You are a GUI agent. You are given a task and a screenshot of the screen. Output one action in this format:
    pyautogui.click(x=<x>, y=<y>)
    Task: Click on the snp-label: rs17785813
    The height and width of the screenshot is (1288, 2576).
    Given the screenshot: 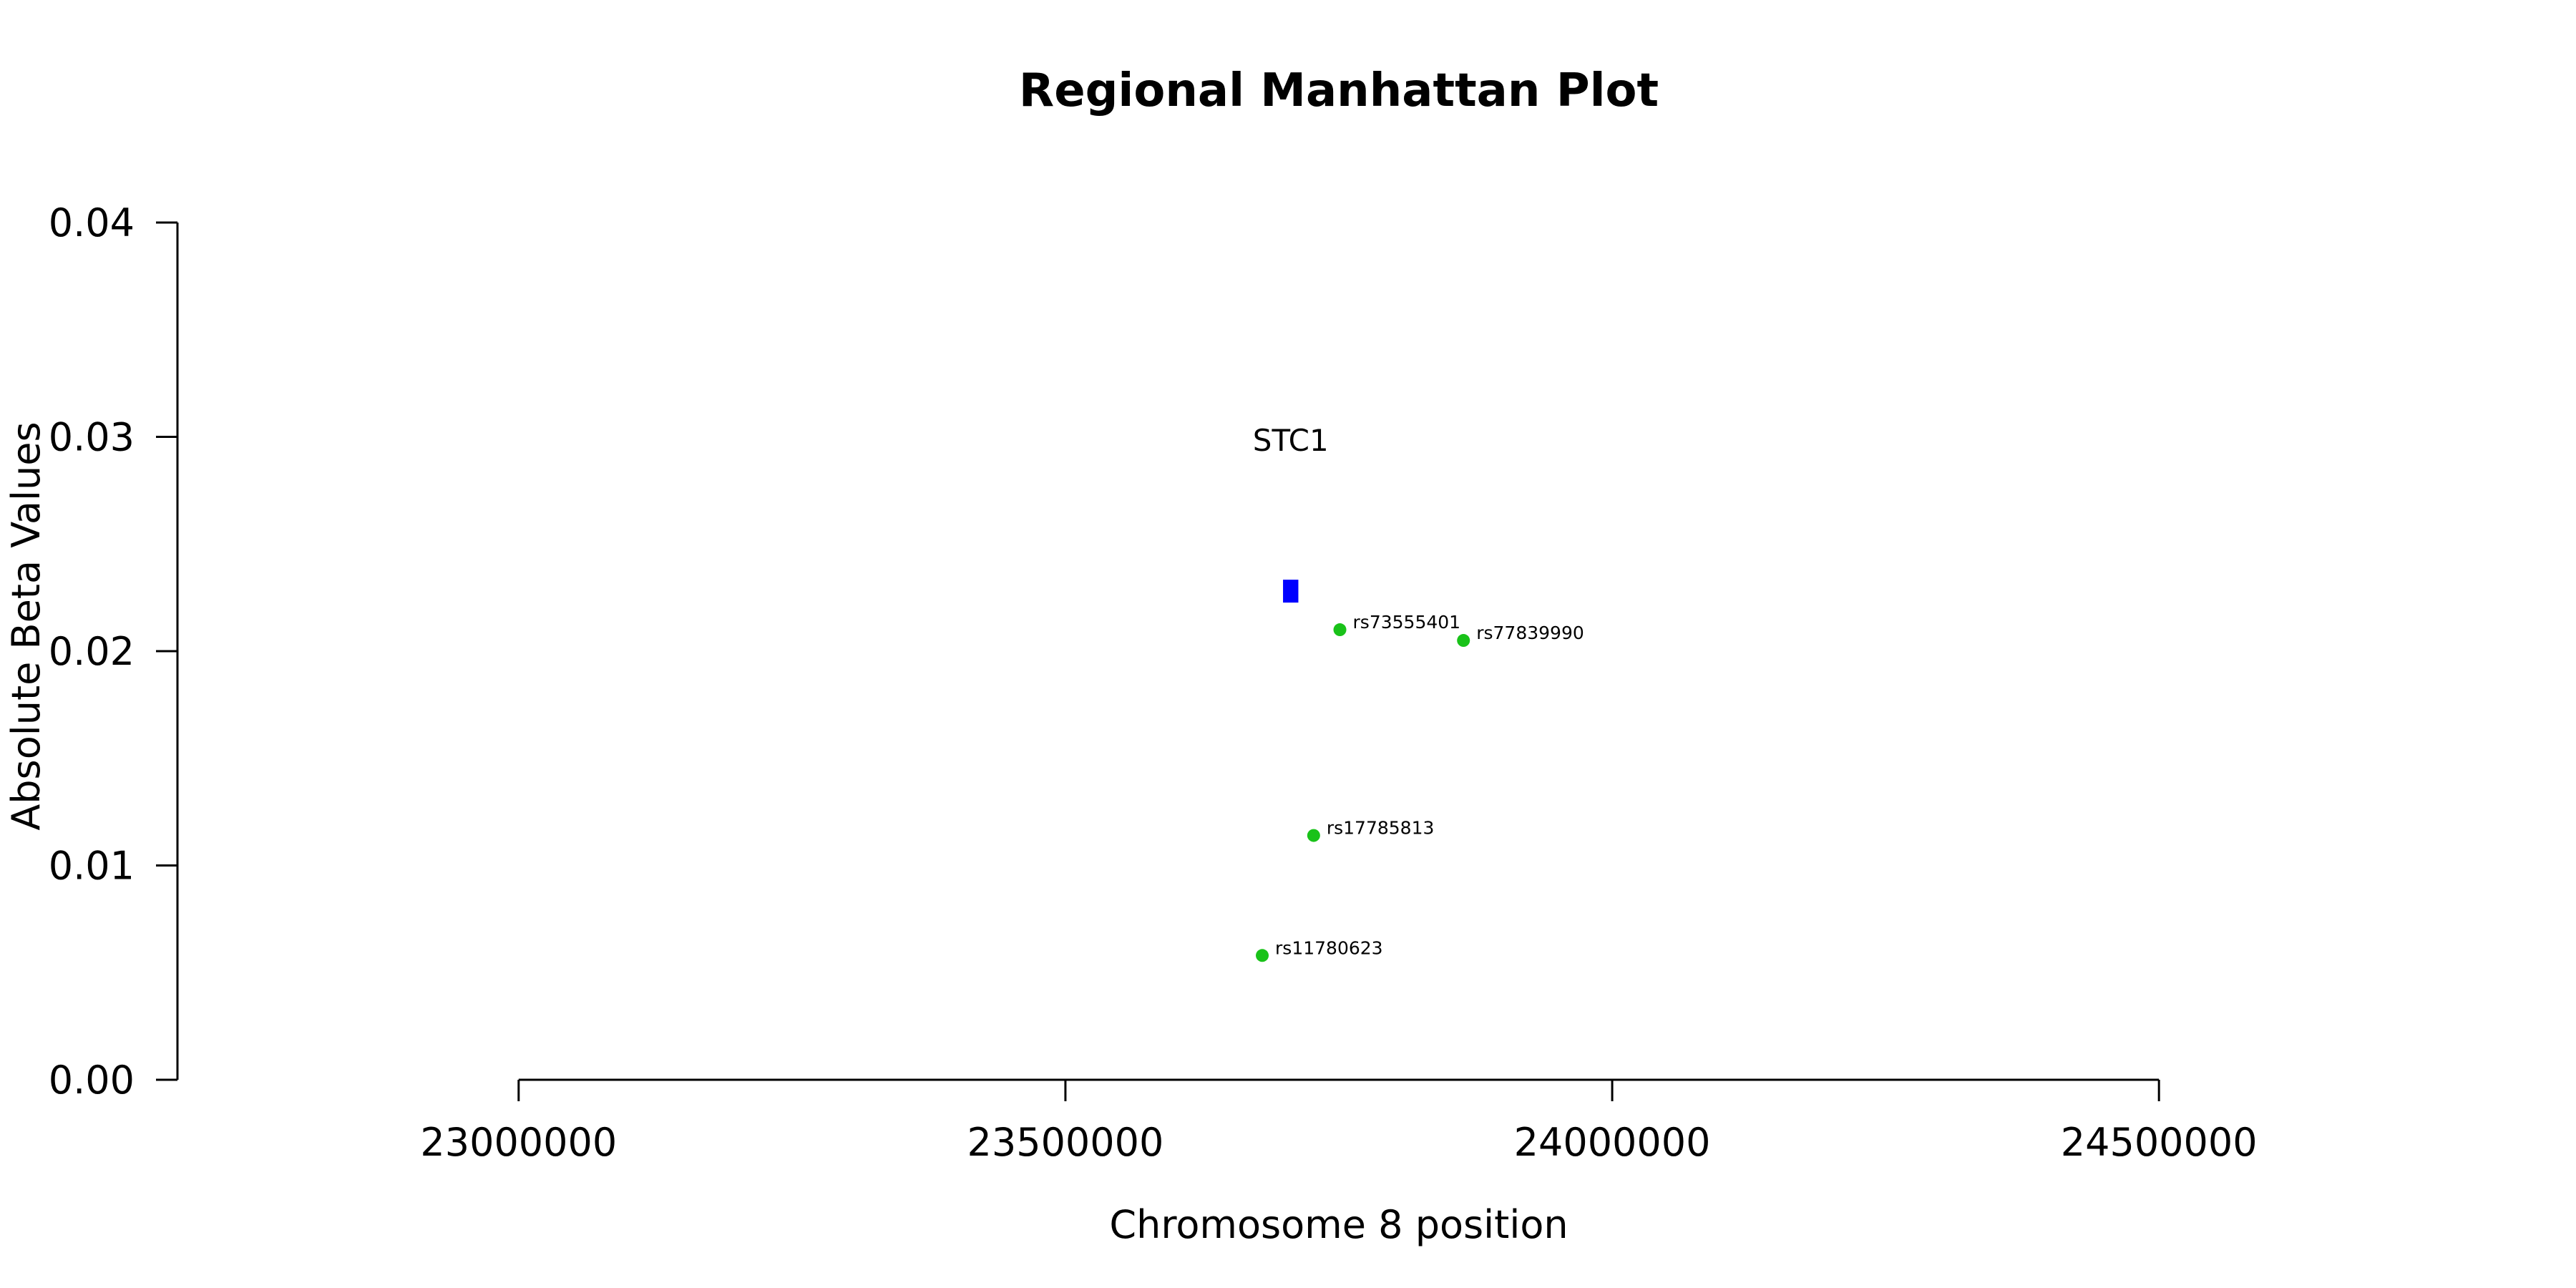 What is the action you would take?
    pyautogui.click(x=1381, y=828)
    